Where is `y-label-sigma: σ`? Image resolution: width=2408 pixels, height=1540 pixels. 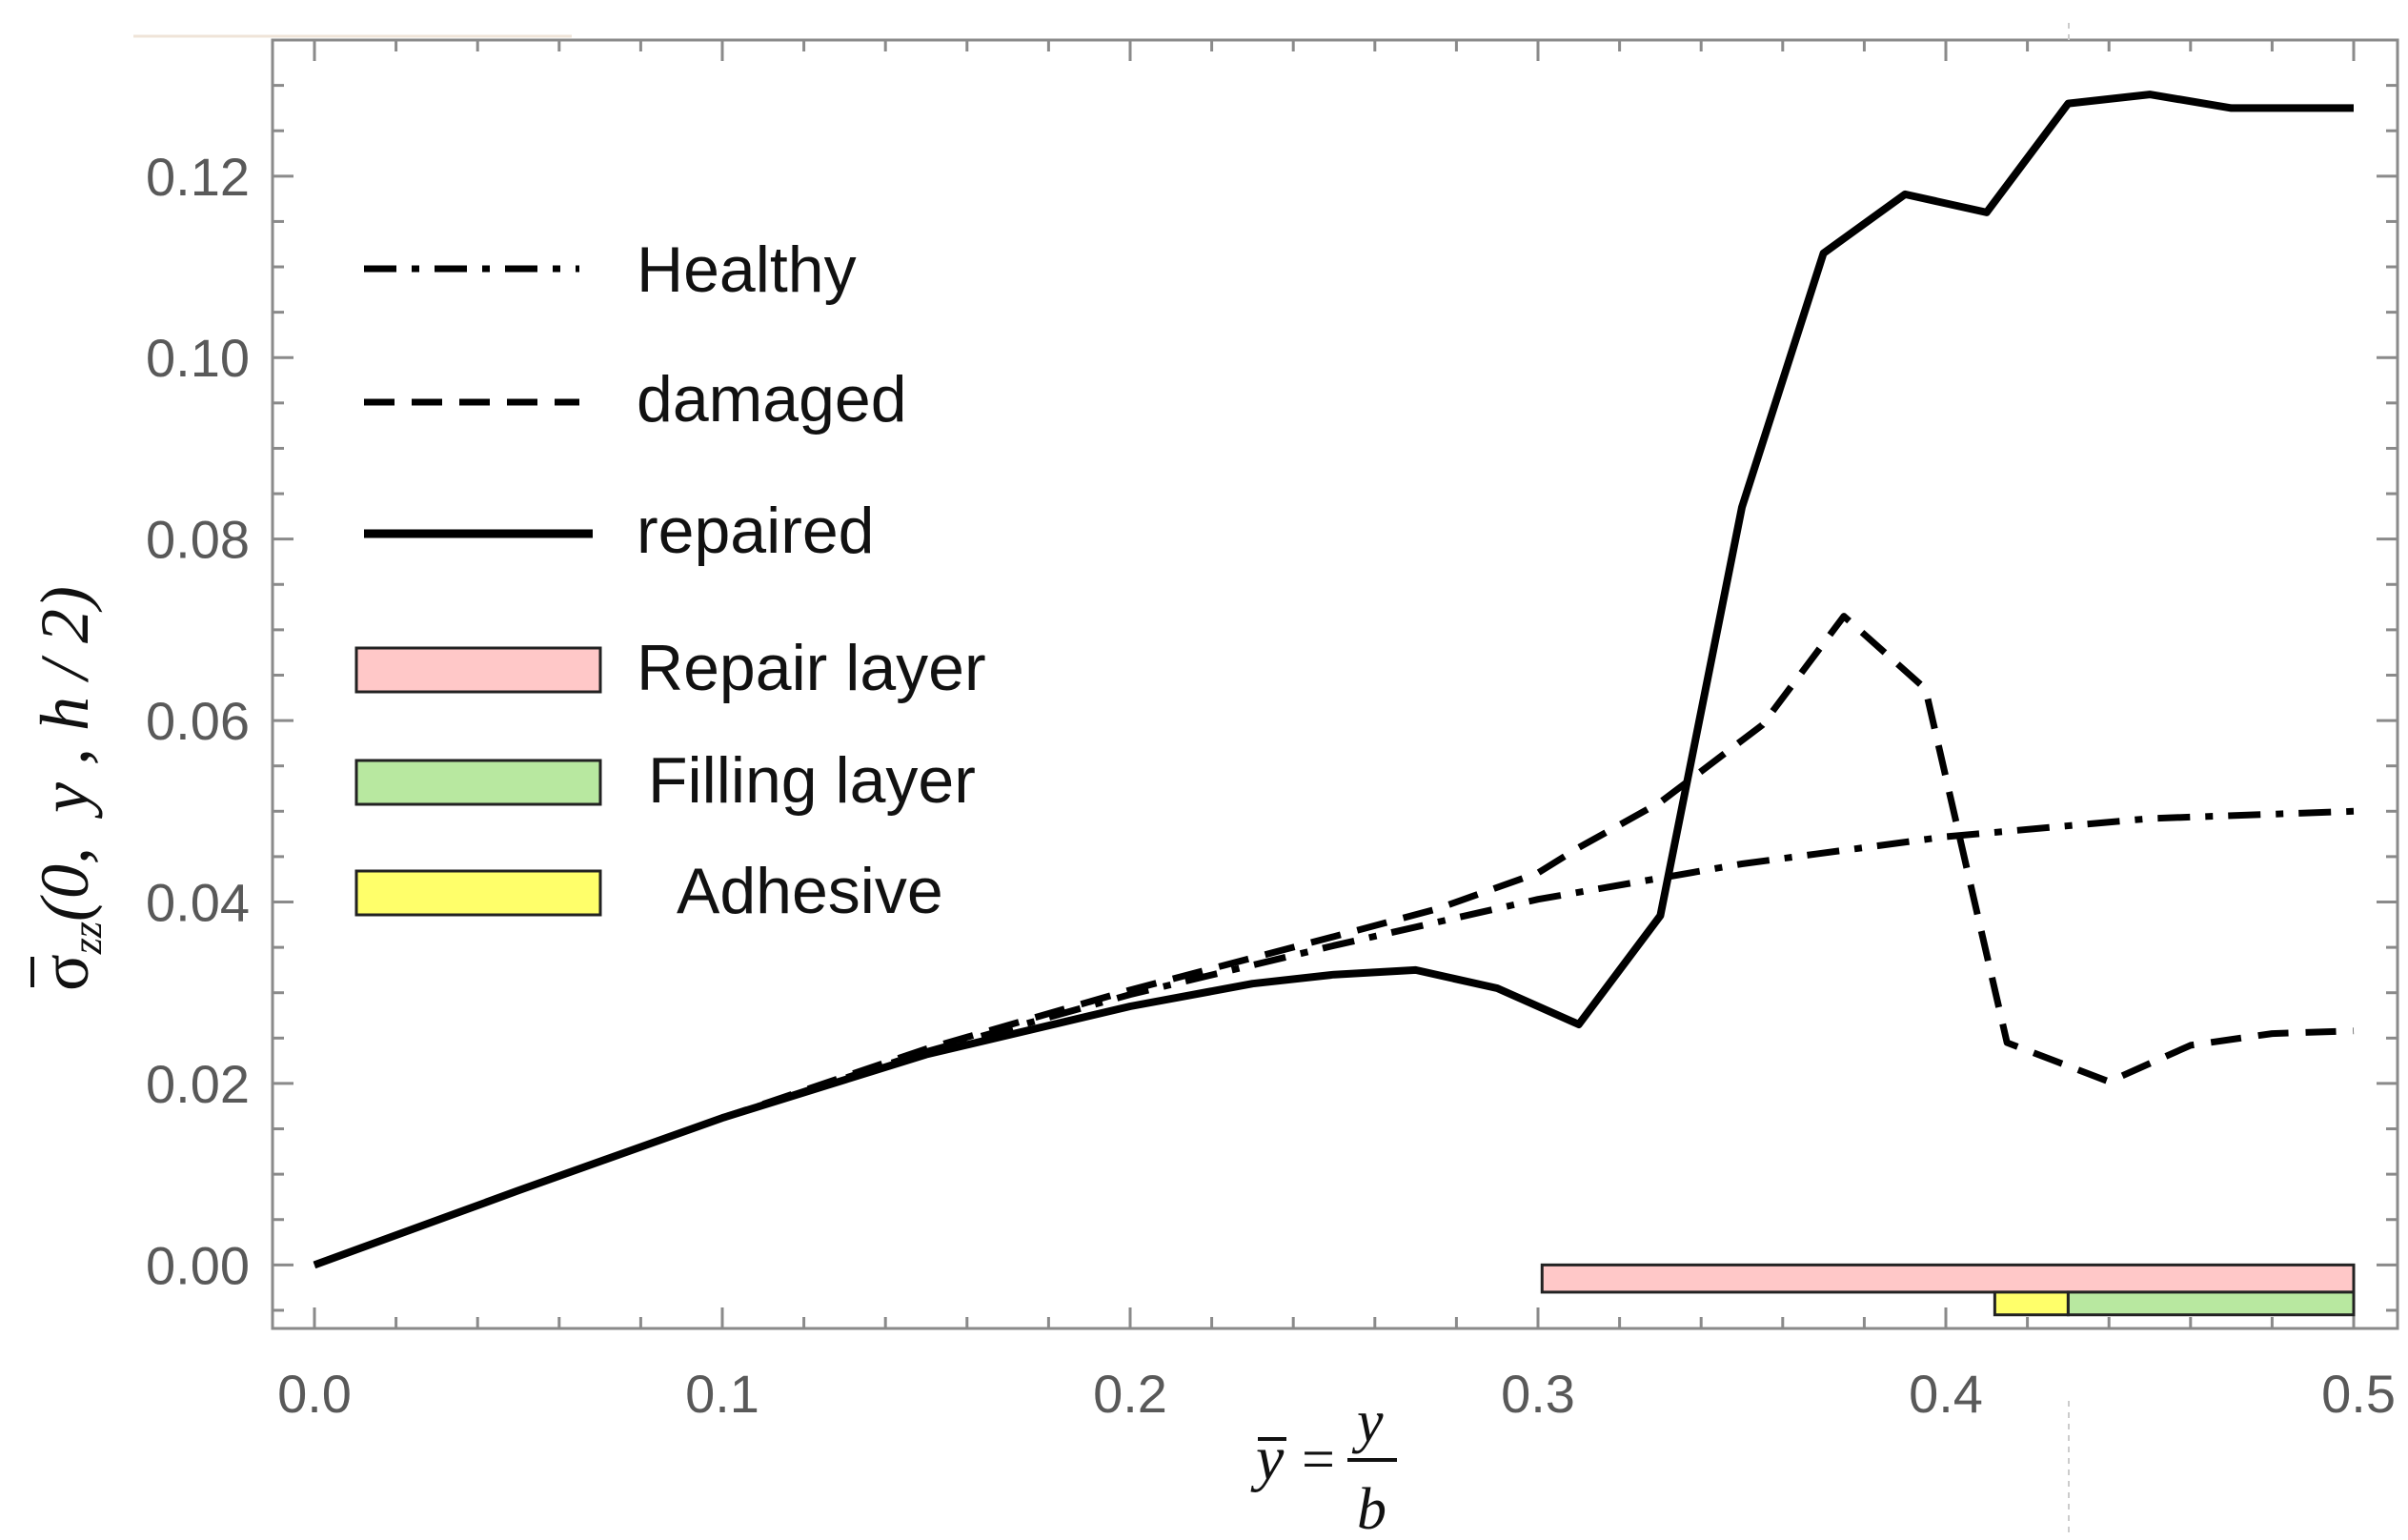
y-label-sigma: σ is located at coordinates (65, 972).